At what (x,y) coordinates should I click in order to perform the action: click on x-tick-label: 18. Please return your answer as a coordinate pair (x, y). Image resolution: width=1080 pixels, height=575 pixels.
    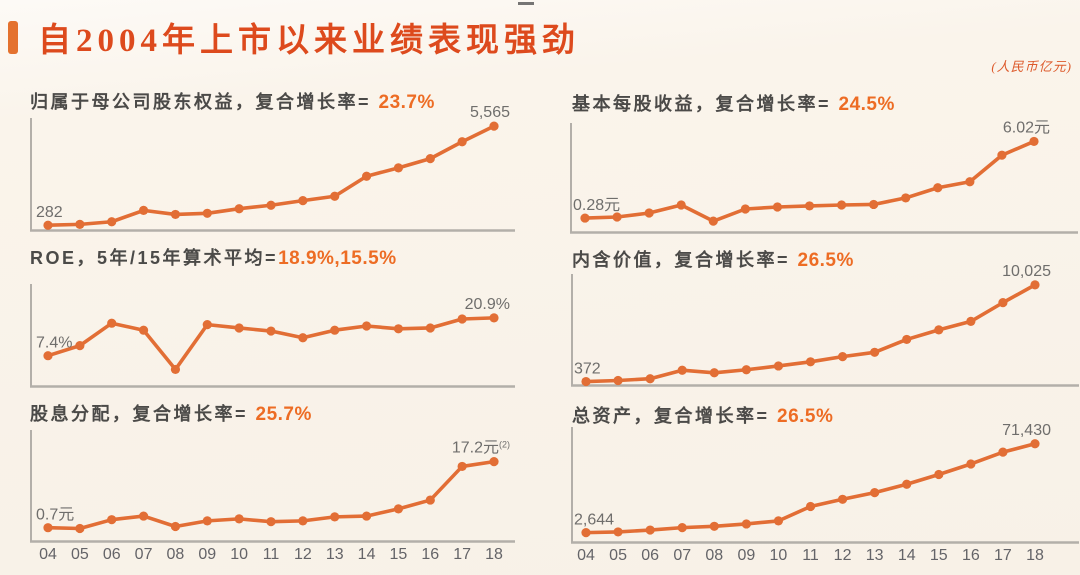
    Looking at the image, I should click on (494, 554).